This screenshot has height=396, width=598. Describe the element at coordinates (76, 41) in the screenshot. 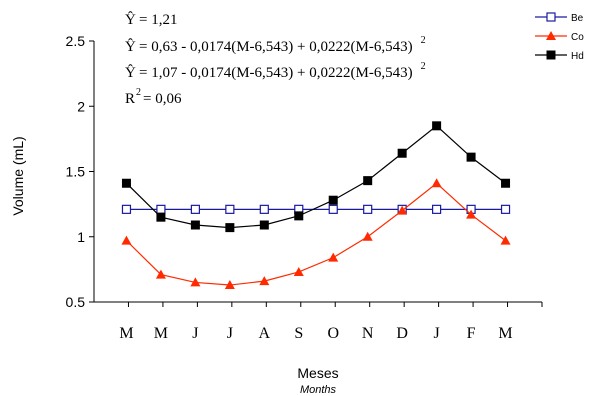

I see `y-tick-label: 2.5` at that location.